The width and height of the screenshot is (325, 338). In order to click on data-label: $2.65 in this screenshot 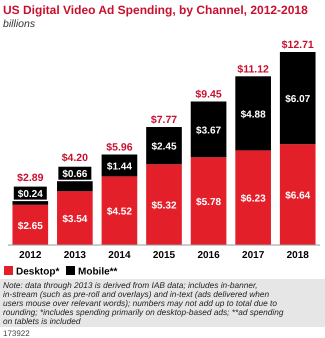, I will do `click(31, 226)`.